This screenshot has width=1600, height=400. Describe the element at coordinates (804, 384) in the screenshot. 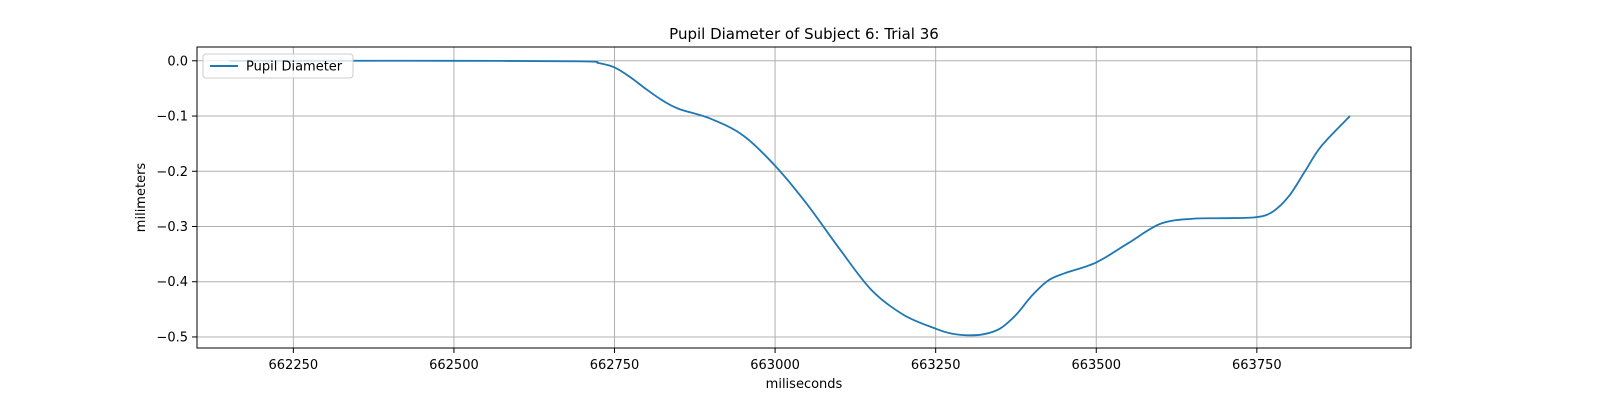

I see `x-axis-label: miliseconds` at that location.